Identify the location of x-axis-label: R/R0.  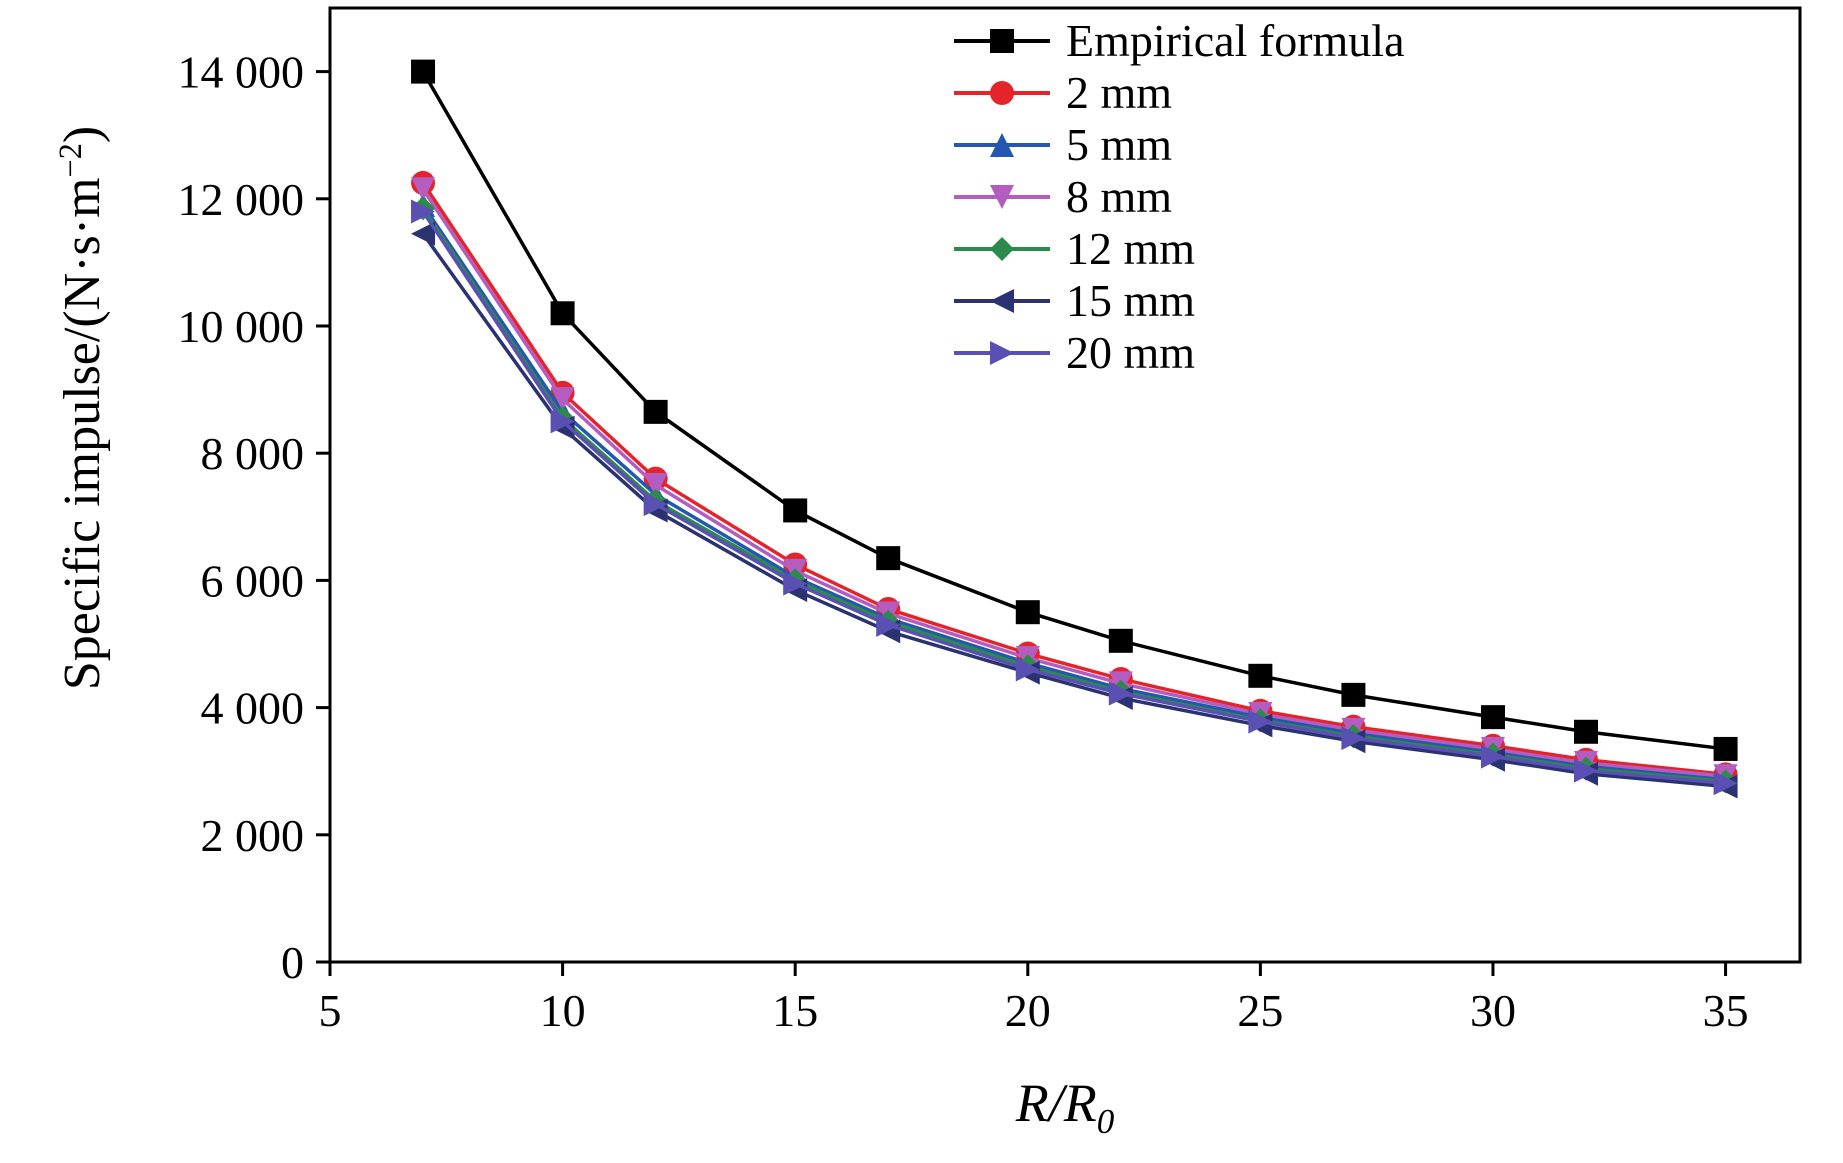
(1065, 1107).